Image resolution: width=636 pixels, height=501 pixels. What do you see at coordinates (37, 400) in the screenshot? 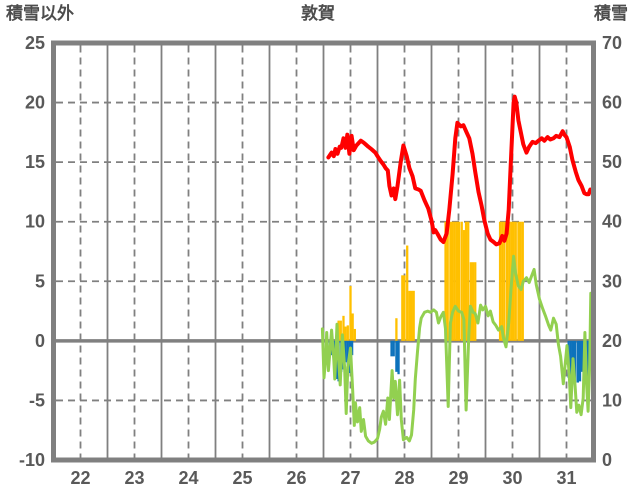
I see `left-axis-tick-label: -5` at bounding box center [37, 400].